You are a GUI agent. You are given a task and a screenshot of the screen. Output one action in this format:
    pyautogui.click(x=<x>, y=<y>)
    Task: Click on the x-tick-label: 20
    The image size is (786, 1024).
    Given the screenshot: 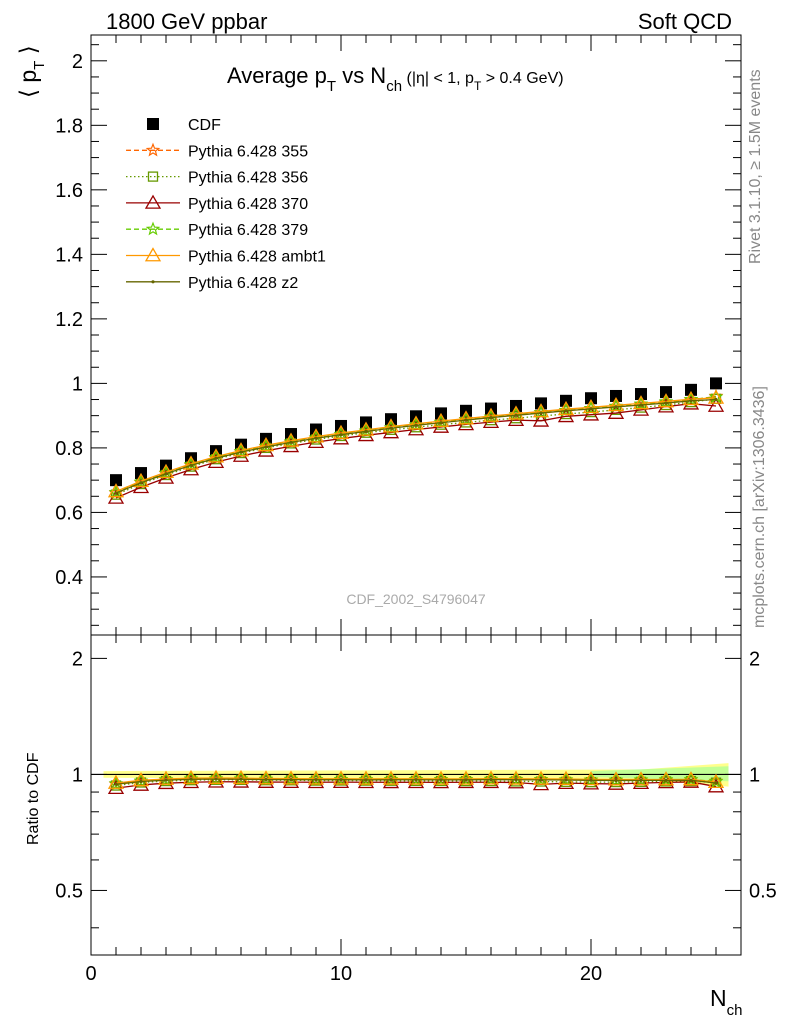 What is the action you would take?
    pyautogui.click(x=591, y=974)
    